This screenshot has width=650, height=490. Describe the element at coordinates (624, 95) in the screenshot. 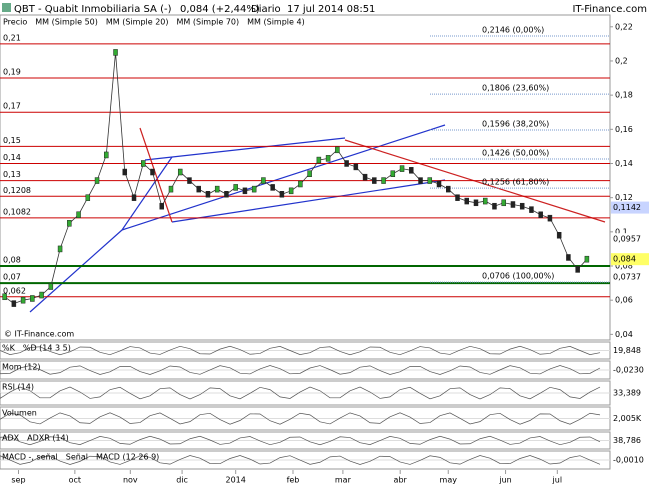

I see `y-tick-label: 0,18` at that location.